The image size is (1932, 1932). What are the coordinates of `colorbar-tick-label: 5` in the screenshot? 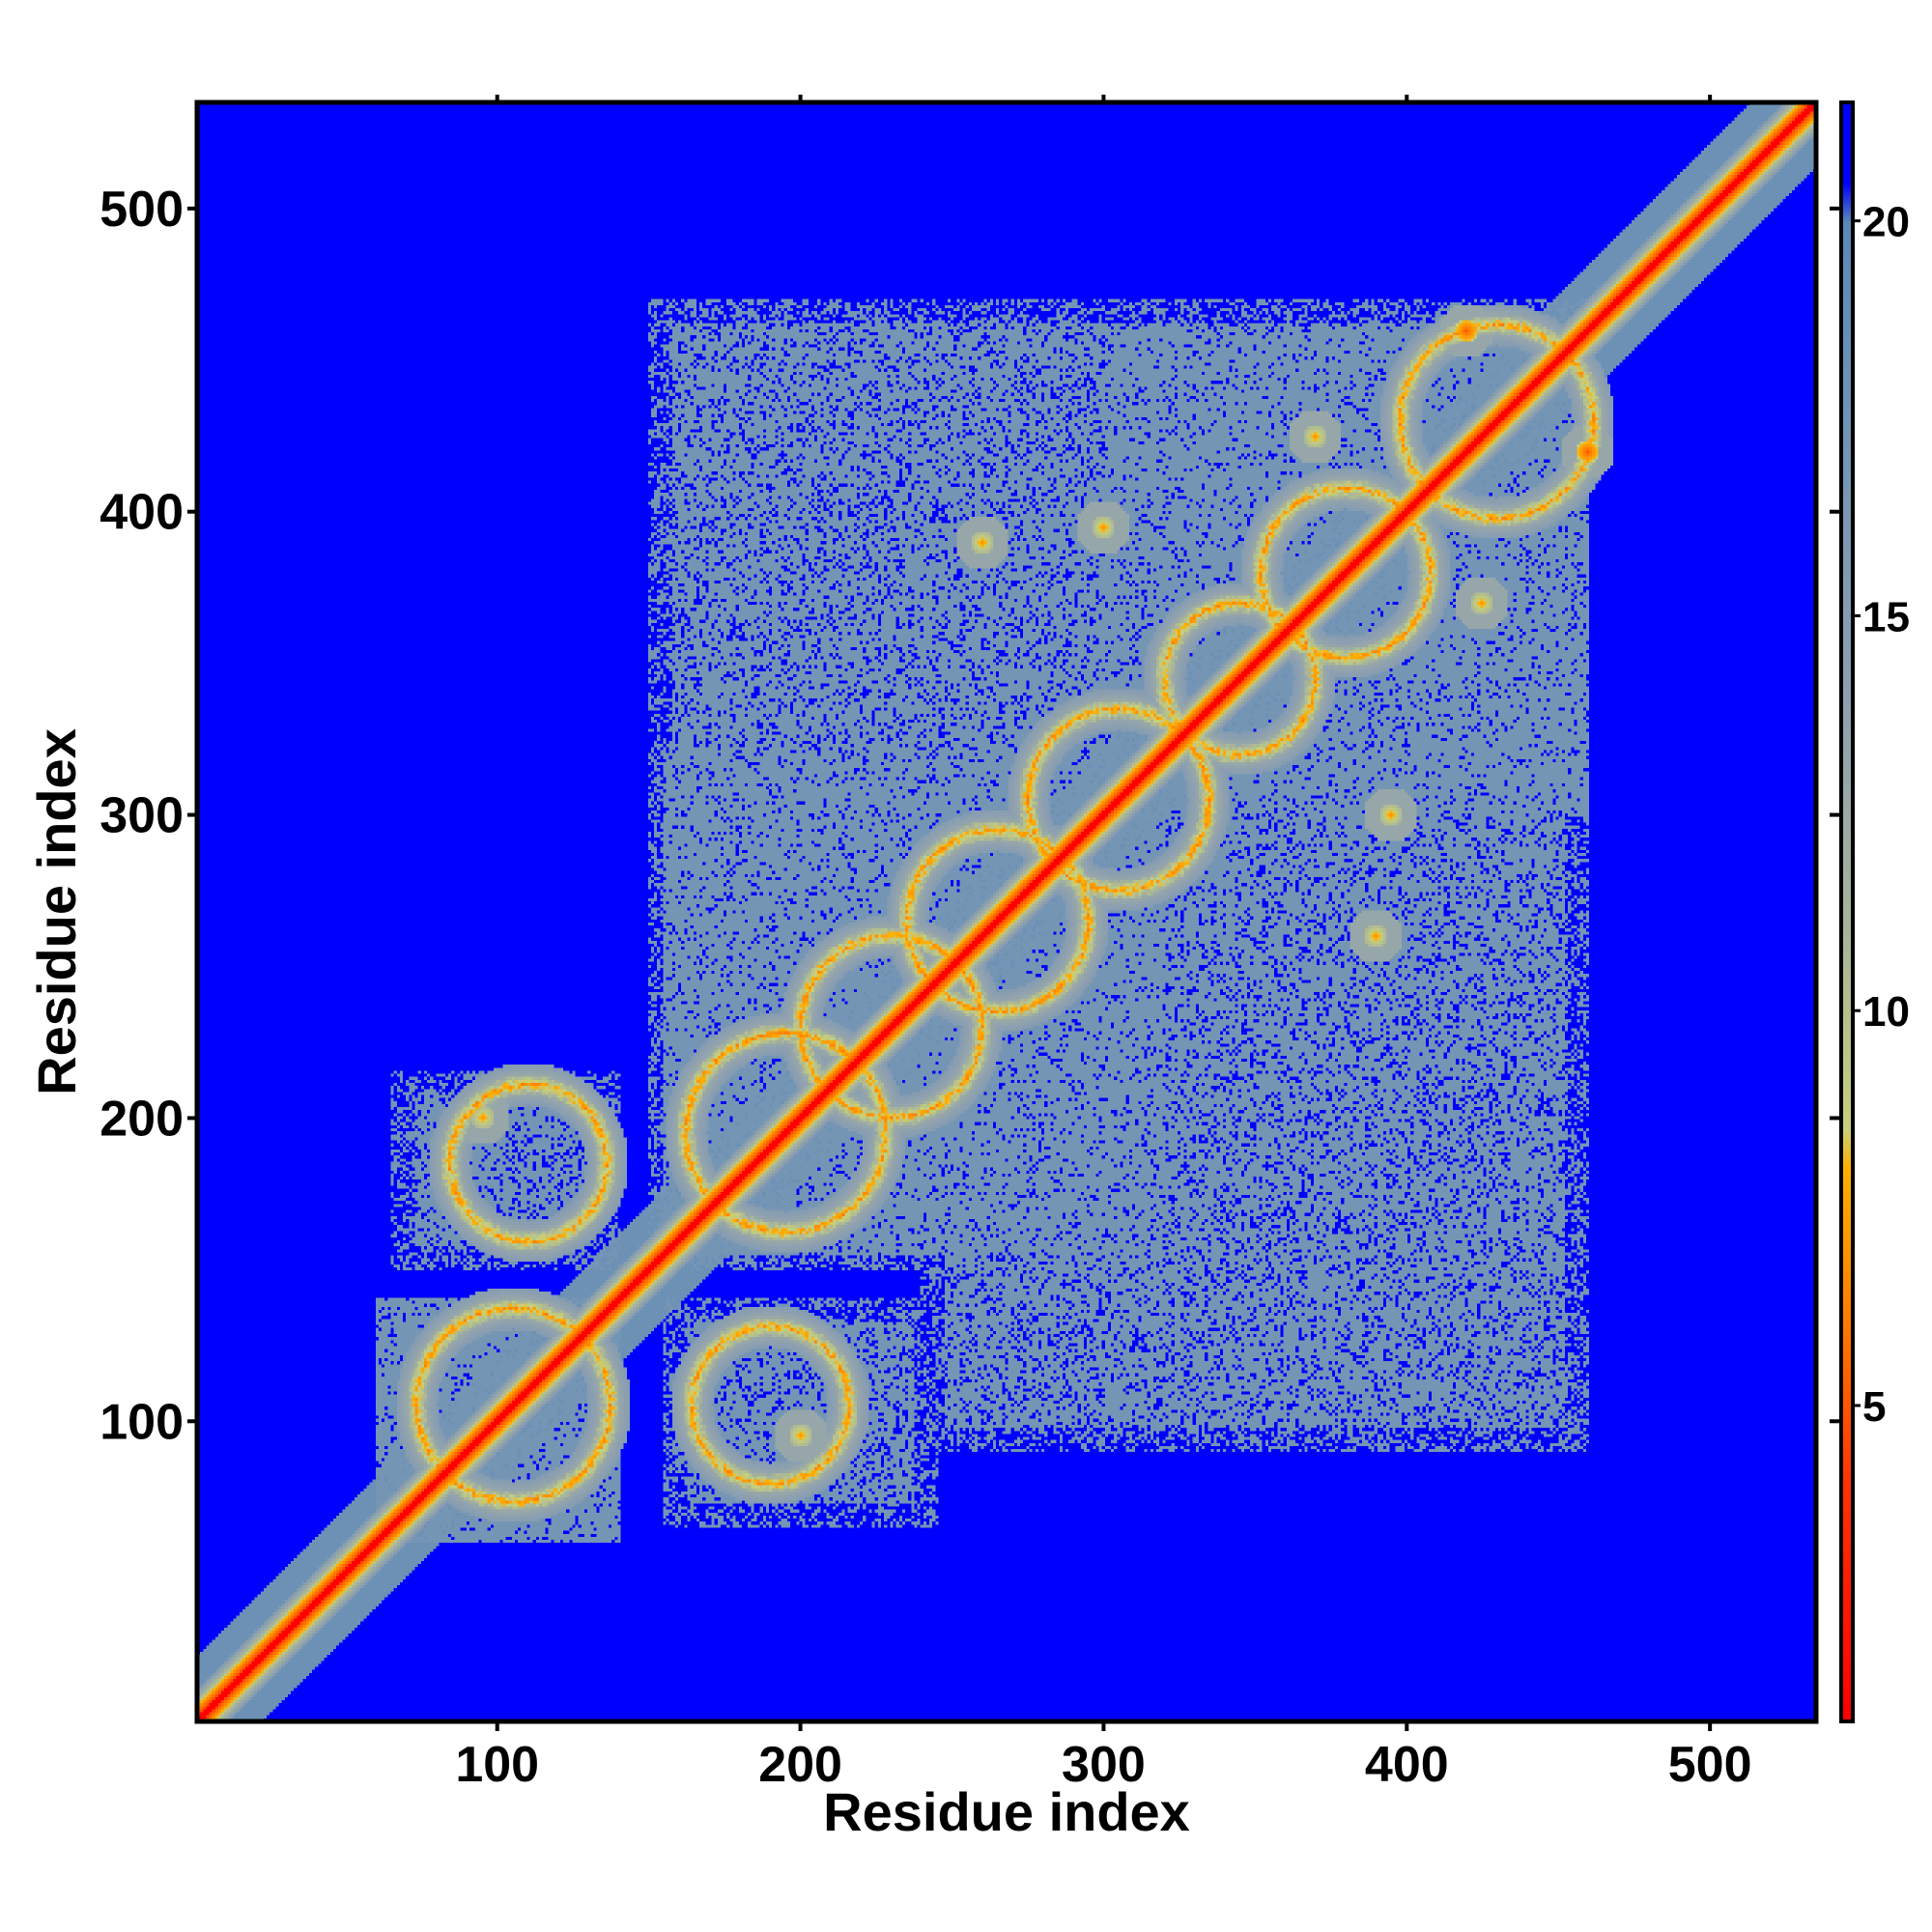 It's located at (1874, 1407).